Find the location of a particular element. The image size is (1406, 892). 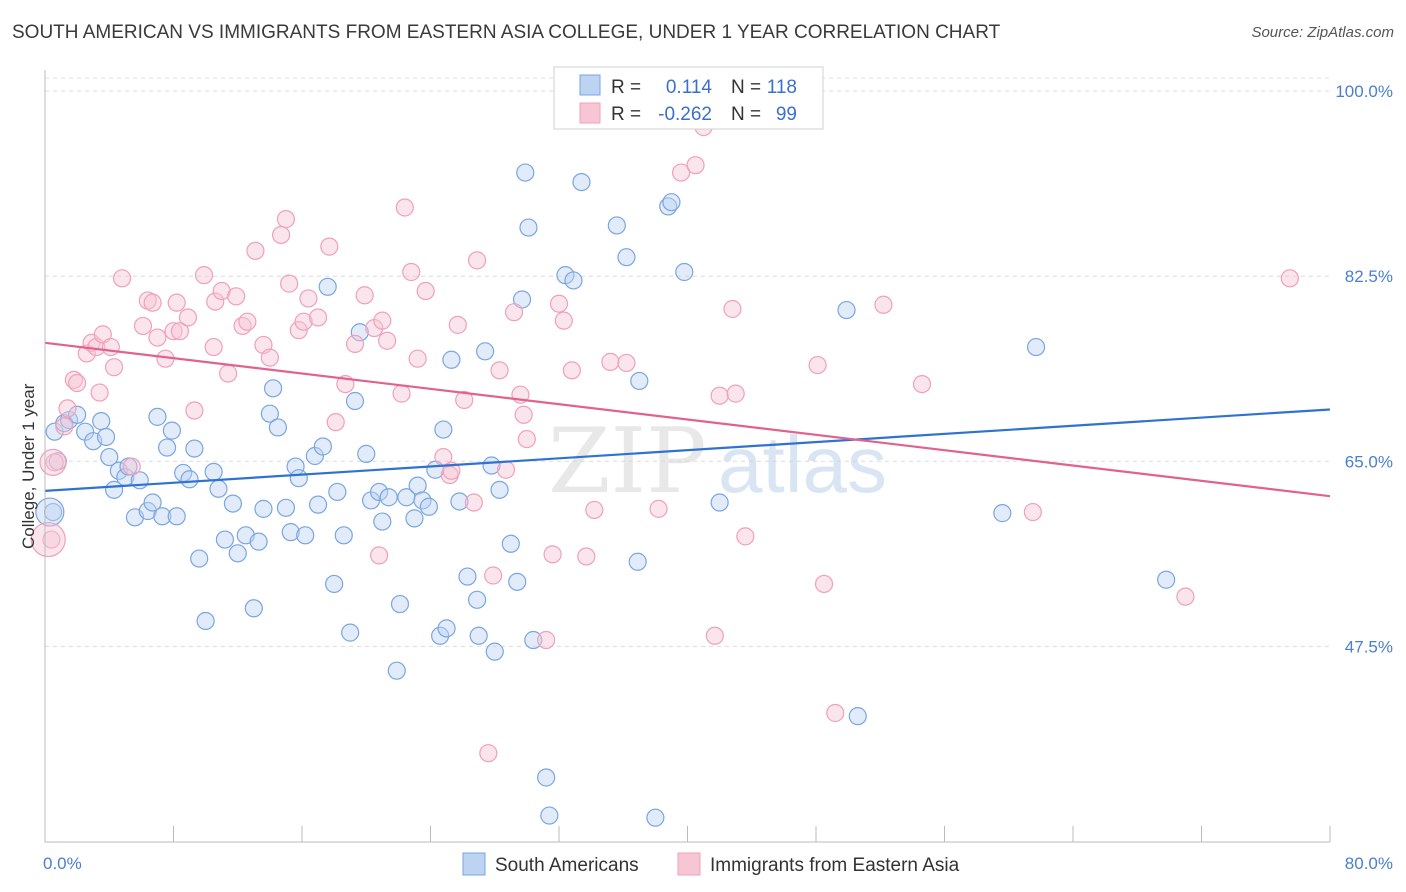

point-eastern-asia-large is located at coordinates (48, 539).